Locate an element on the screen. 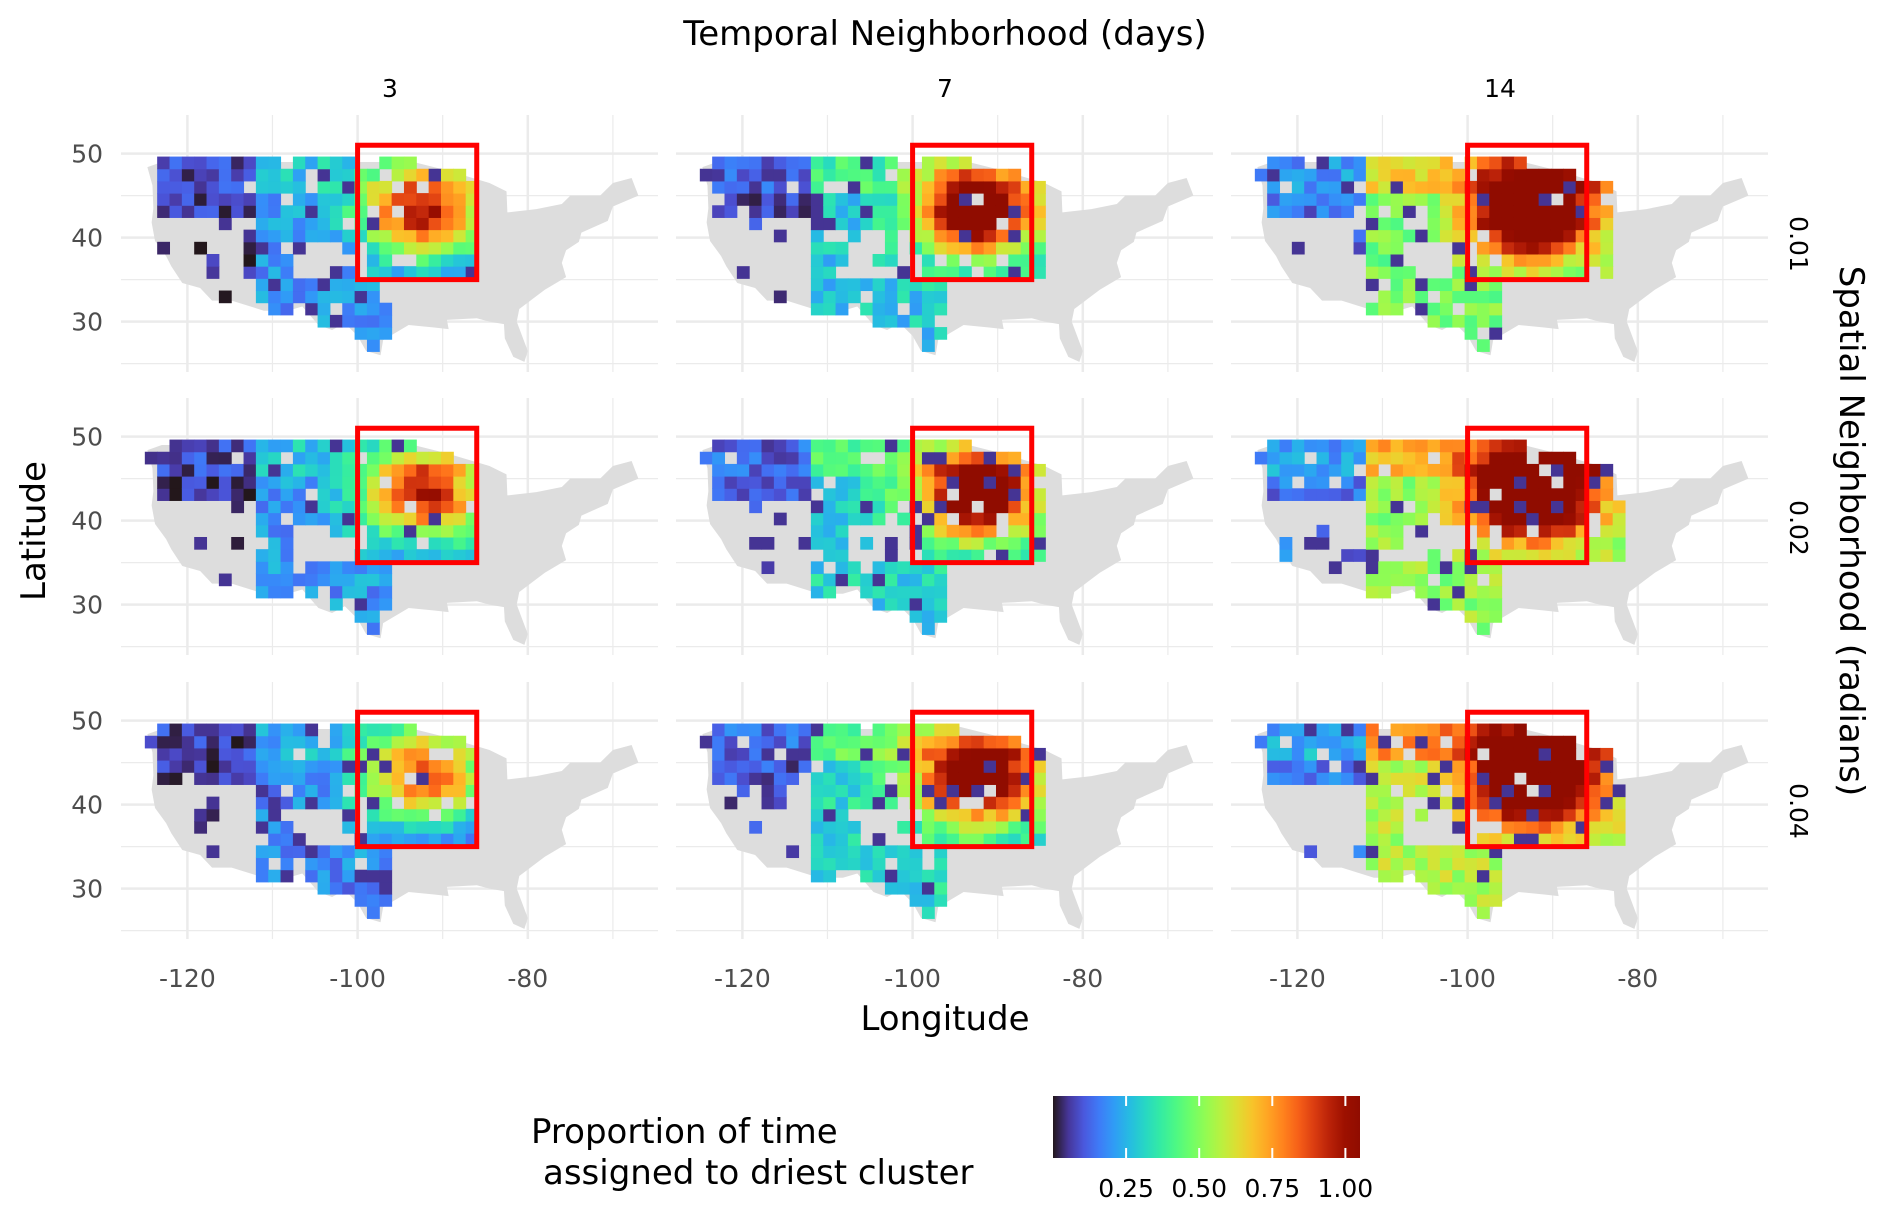  y-axis-title: Latitude is located at coordinates (34, 531).